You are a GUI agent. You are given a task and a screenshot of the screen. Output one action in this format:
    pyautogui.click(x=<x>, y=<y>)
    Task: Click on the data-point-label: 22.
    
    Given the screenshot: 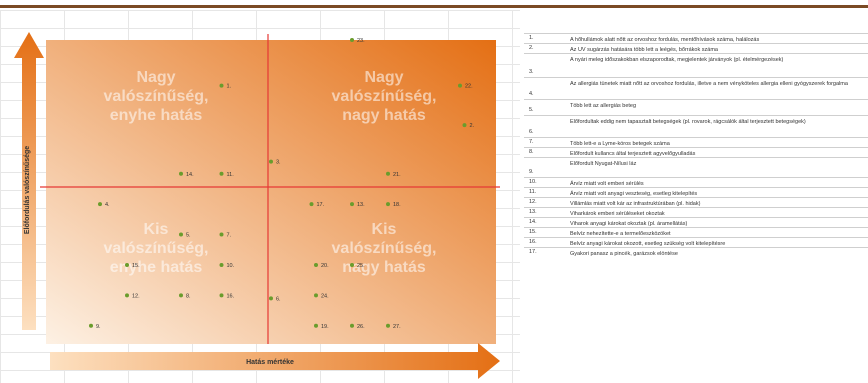 What is the action you would take?
    pyautogui.click(x=469, y=87)
    